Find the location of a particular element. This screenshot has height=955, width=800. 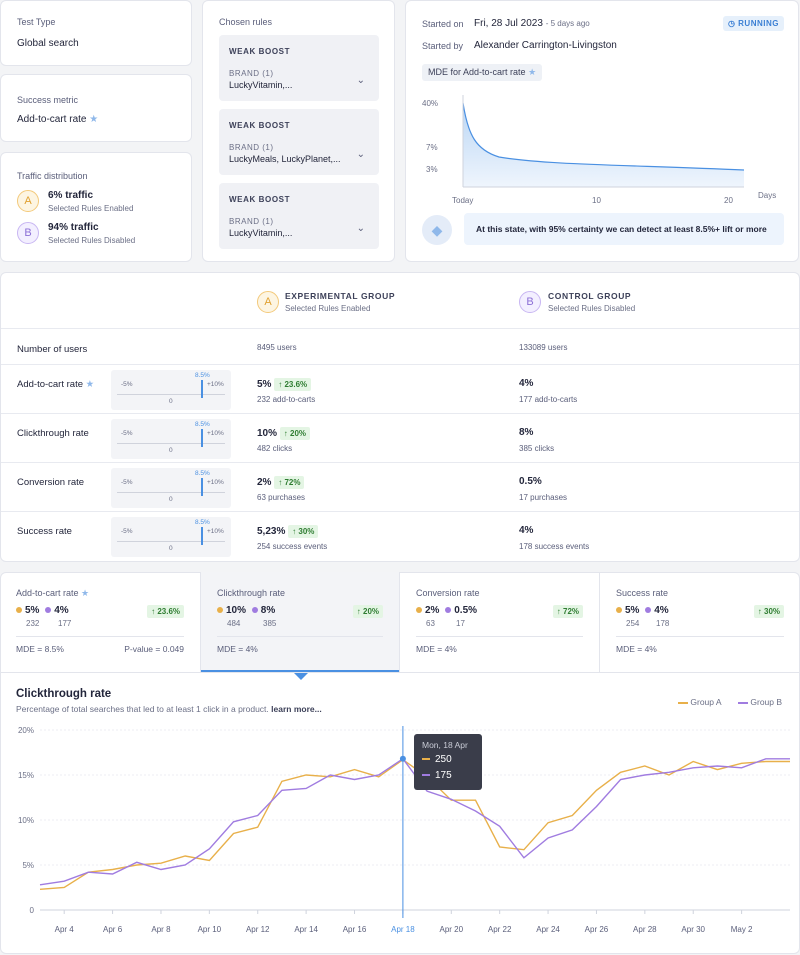

mde-chip: MDE for Add-to-cart rate ★ is located at coordinates (482, 72).